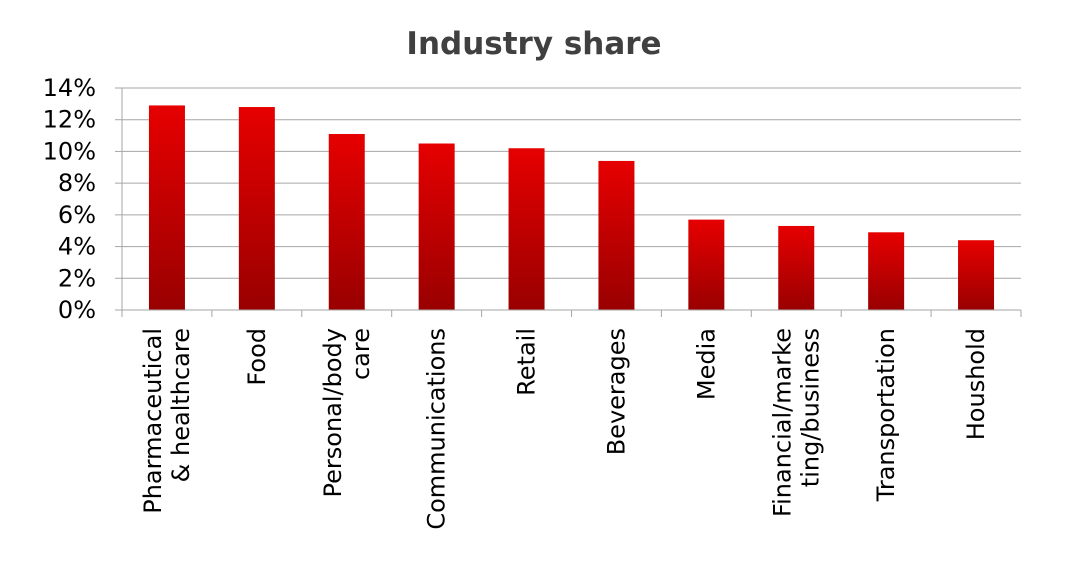  Describe the element at coordinates (796, 422) in the screenshot. I see `x-tick-label: Financial/marketing/business` at that location.